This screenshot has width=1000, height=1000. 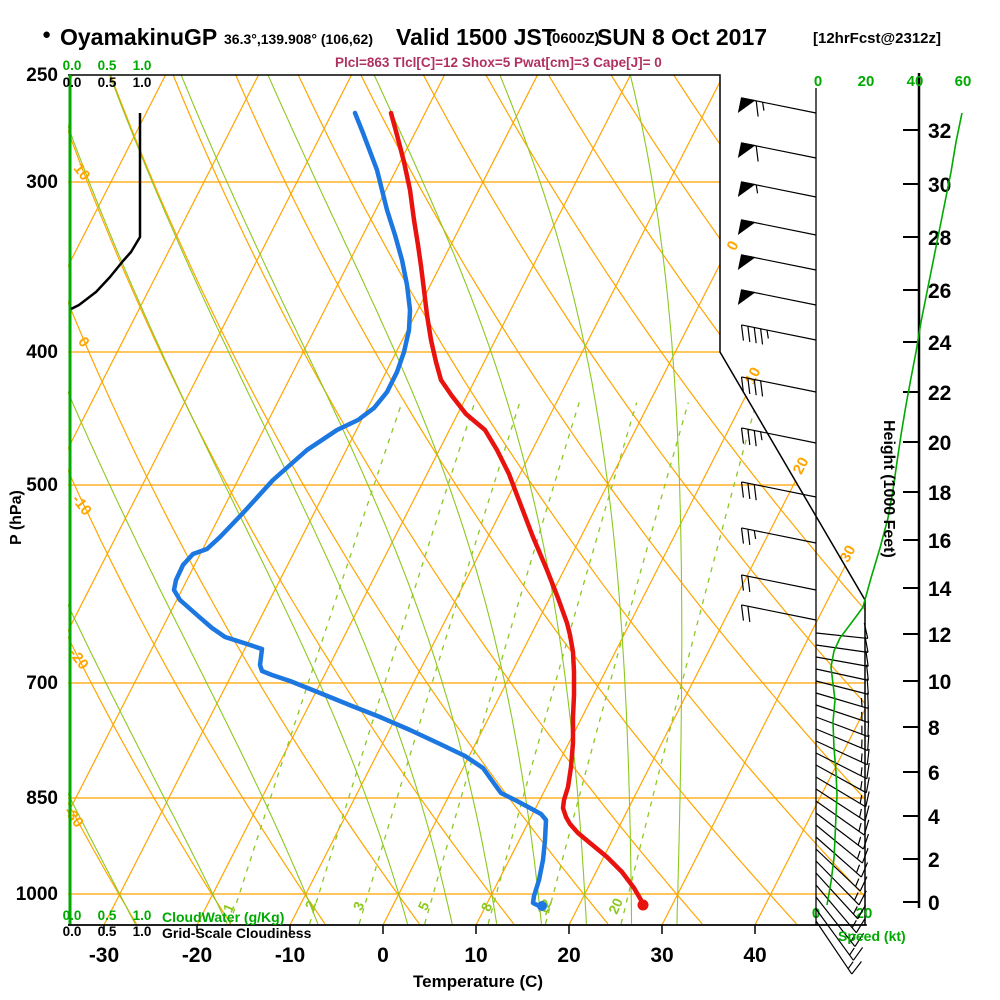 What do you see at coordinates (107, 82) in the screenshot?
I see `cloudiness-scale-top-value: 0.5` at bounding box center [107, 82].